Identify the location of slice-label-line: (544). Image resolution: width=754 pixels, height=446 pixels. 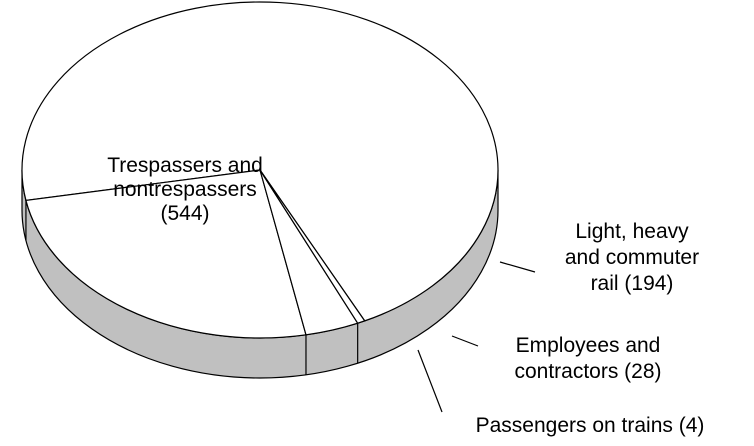
(184, 213).